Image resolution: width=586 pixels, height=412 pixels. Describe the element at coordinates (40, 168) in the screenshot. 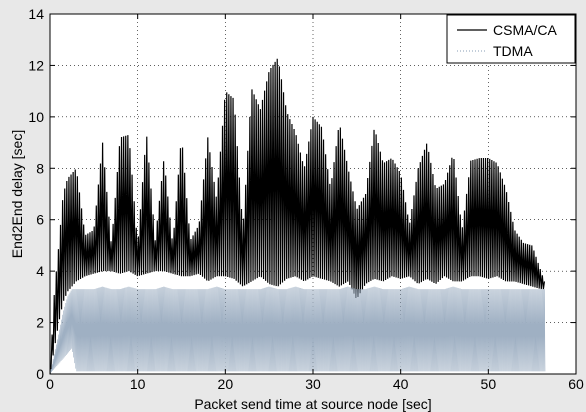

I see `y-tick-label: 8` at that location.